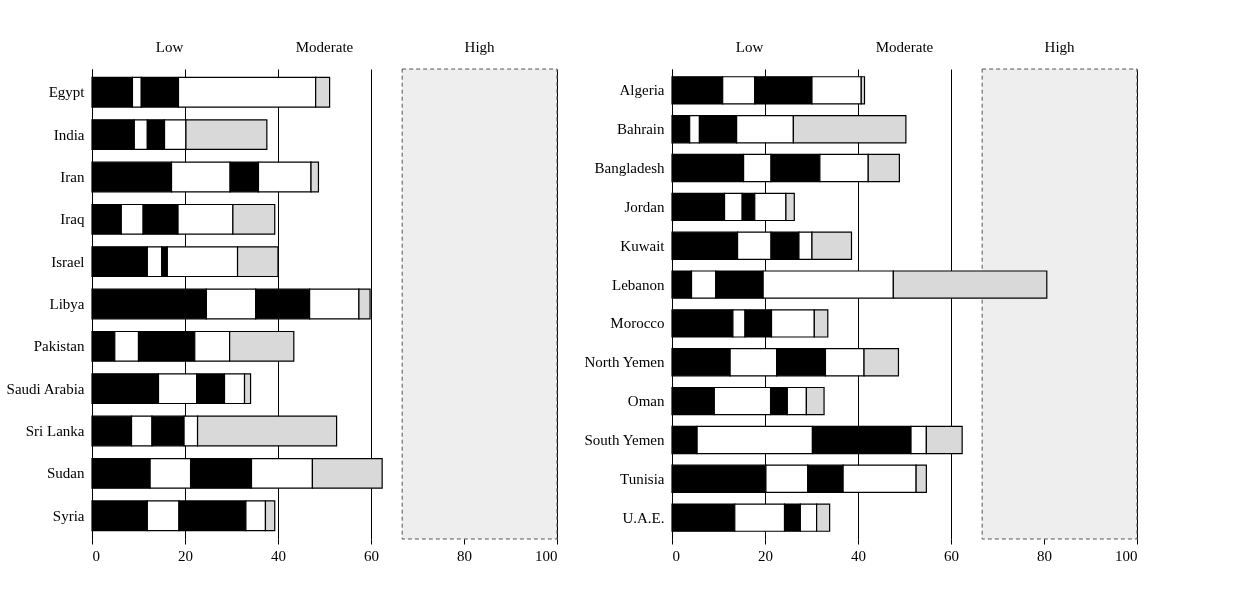  Describe the element at coordinates (624, 362) in the screenshot. I see `y-tick-label: North Yemen` at that location.